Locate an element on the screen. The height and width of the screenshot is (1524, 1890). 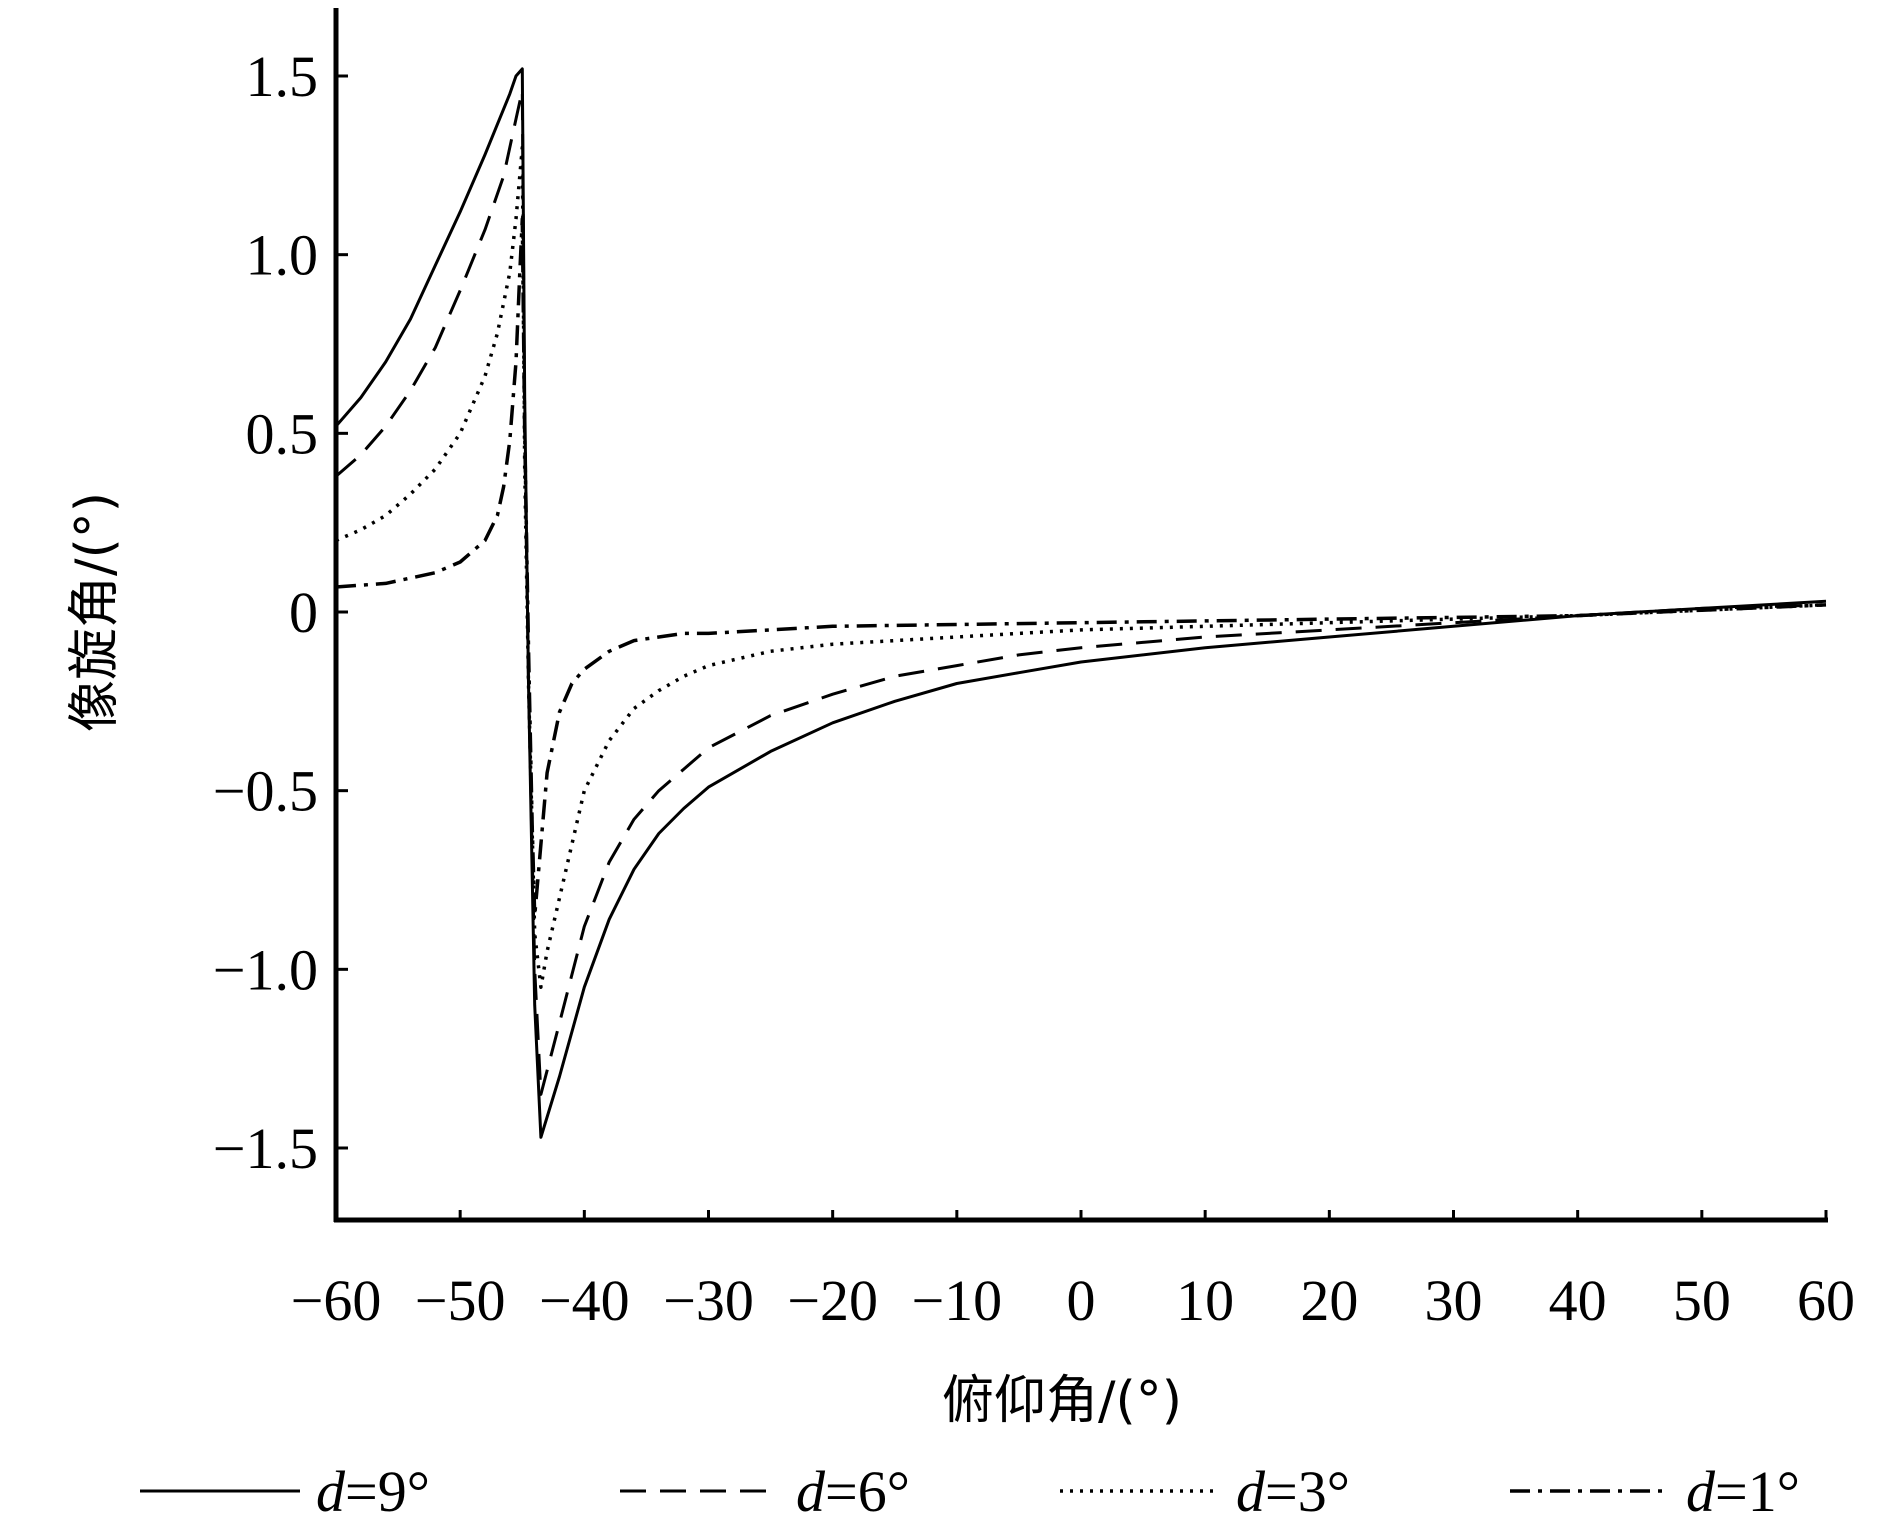
x-tick-label: 60 is located at coordinates (1826, 1300).